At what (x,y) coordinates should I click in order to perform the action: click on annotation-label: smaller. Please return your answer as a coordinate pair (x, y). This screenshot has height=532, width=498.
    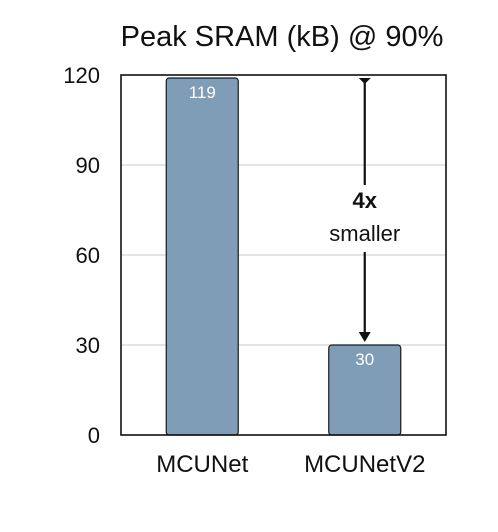
    Looking at the image, I should click on (364, 233).